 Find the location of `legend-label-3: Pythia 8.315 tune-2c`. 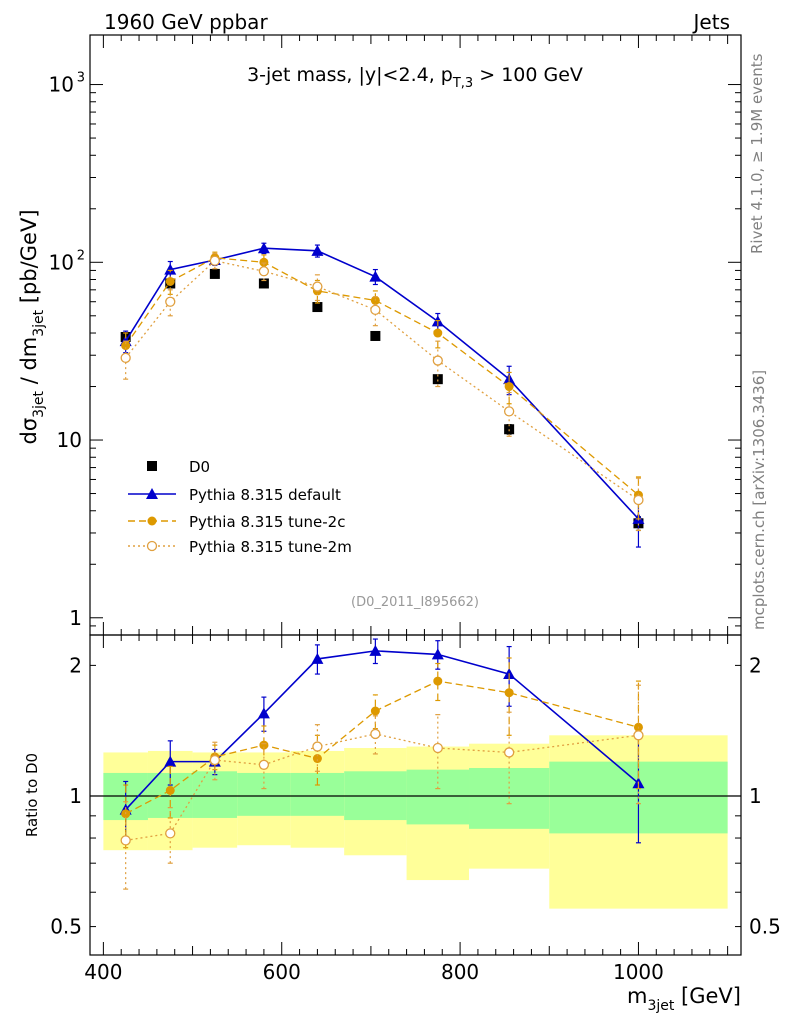

legend-label-3: Pythia 8.315 tune-2c is located at coordinates (267, 522).